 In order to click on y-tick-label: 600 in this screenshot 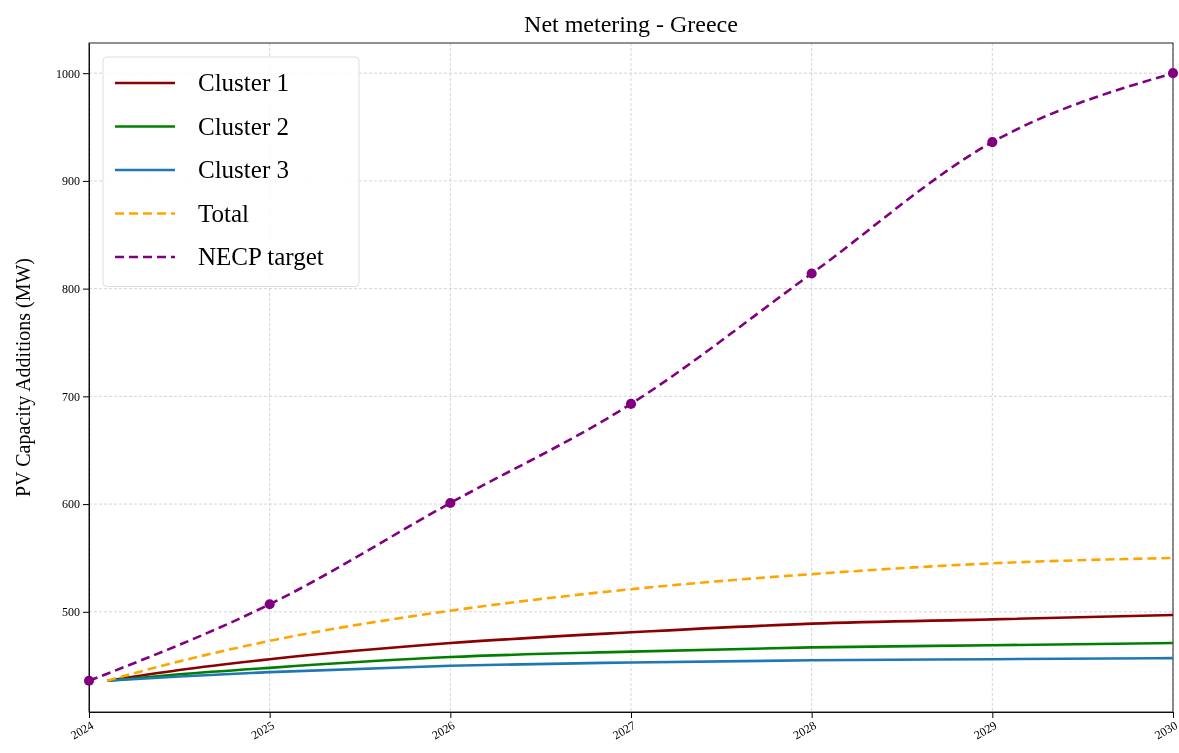, I will do `click(71, 504)`.